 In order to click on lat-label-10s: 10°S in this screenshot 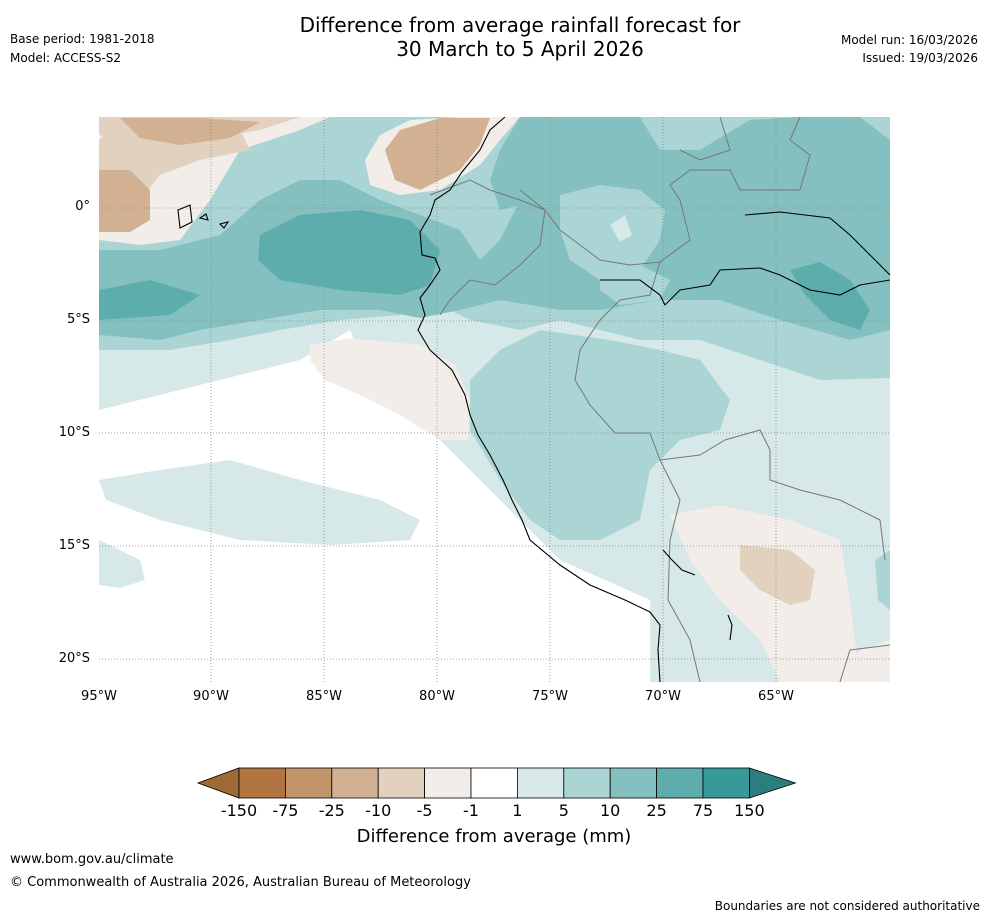, I will do `click(74, 432)`.